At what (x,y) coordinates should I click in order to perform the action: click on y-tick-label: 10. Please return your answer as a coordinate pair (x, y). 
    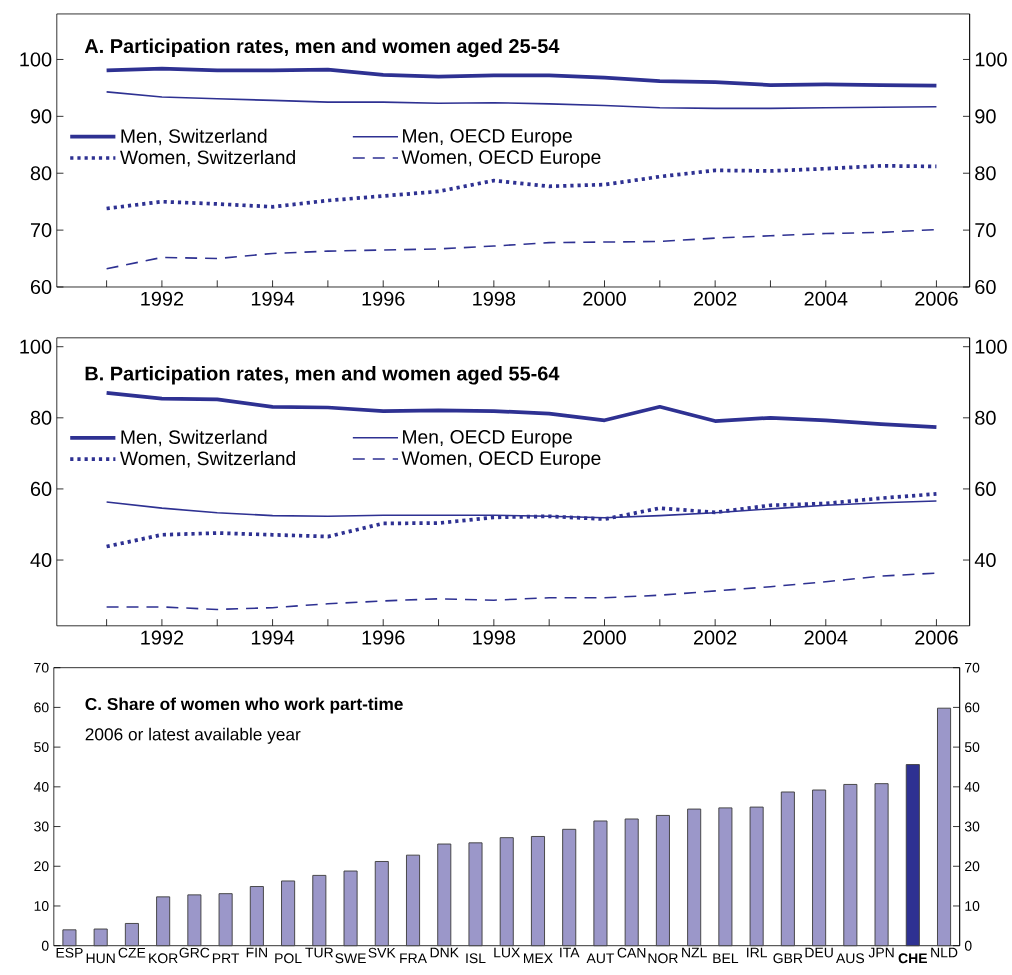
    Looking at the image, I should click on (41, 906).